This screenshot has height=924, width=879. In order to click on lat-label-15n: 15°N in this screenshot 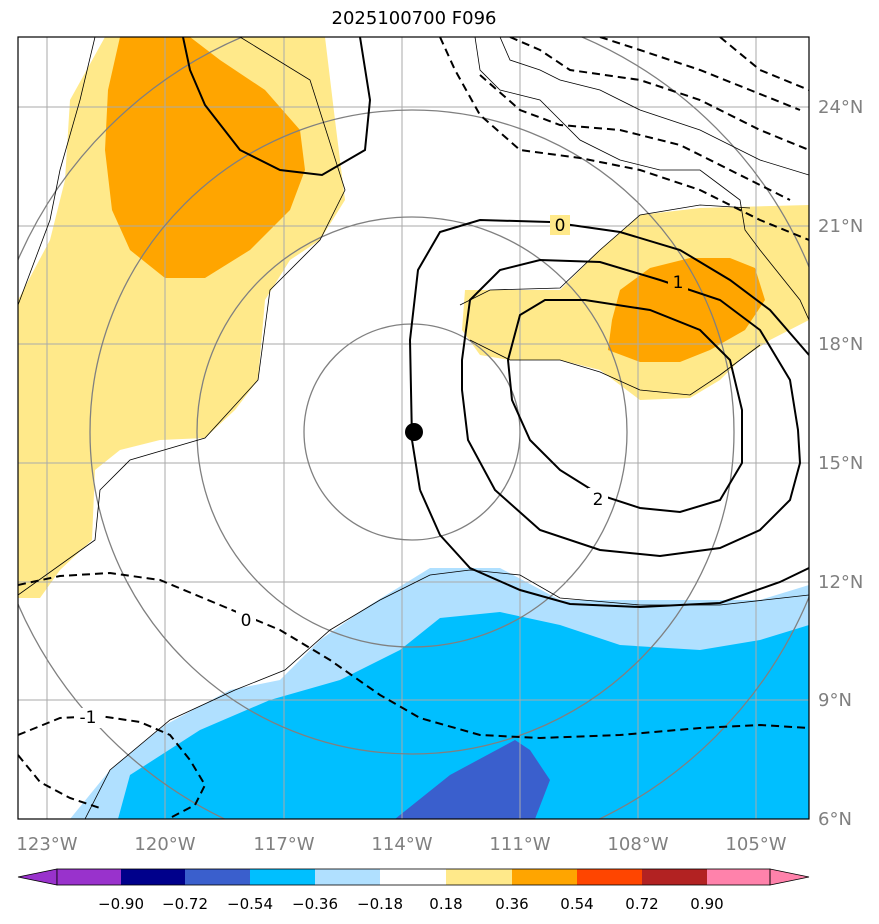, I will do `click(840, 463)`.